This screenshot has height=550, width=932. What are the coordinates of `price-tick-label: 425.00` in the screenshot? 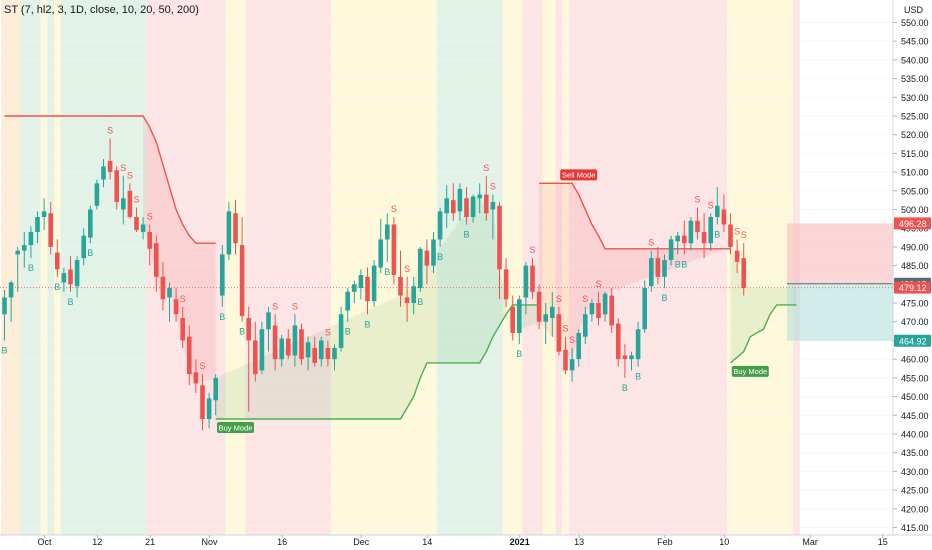 It's located at (915, 491).